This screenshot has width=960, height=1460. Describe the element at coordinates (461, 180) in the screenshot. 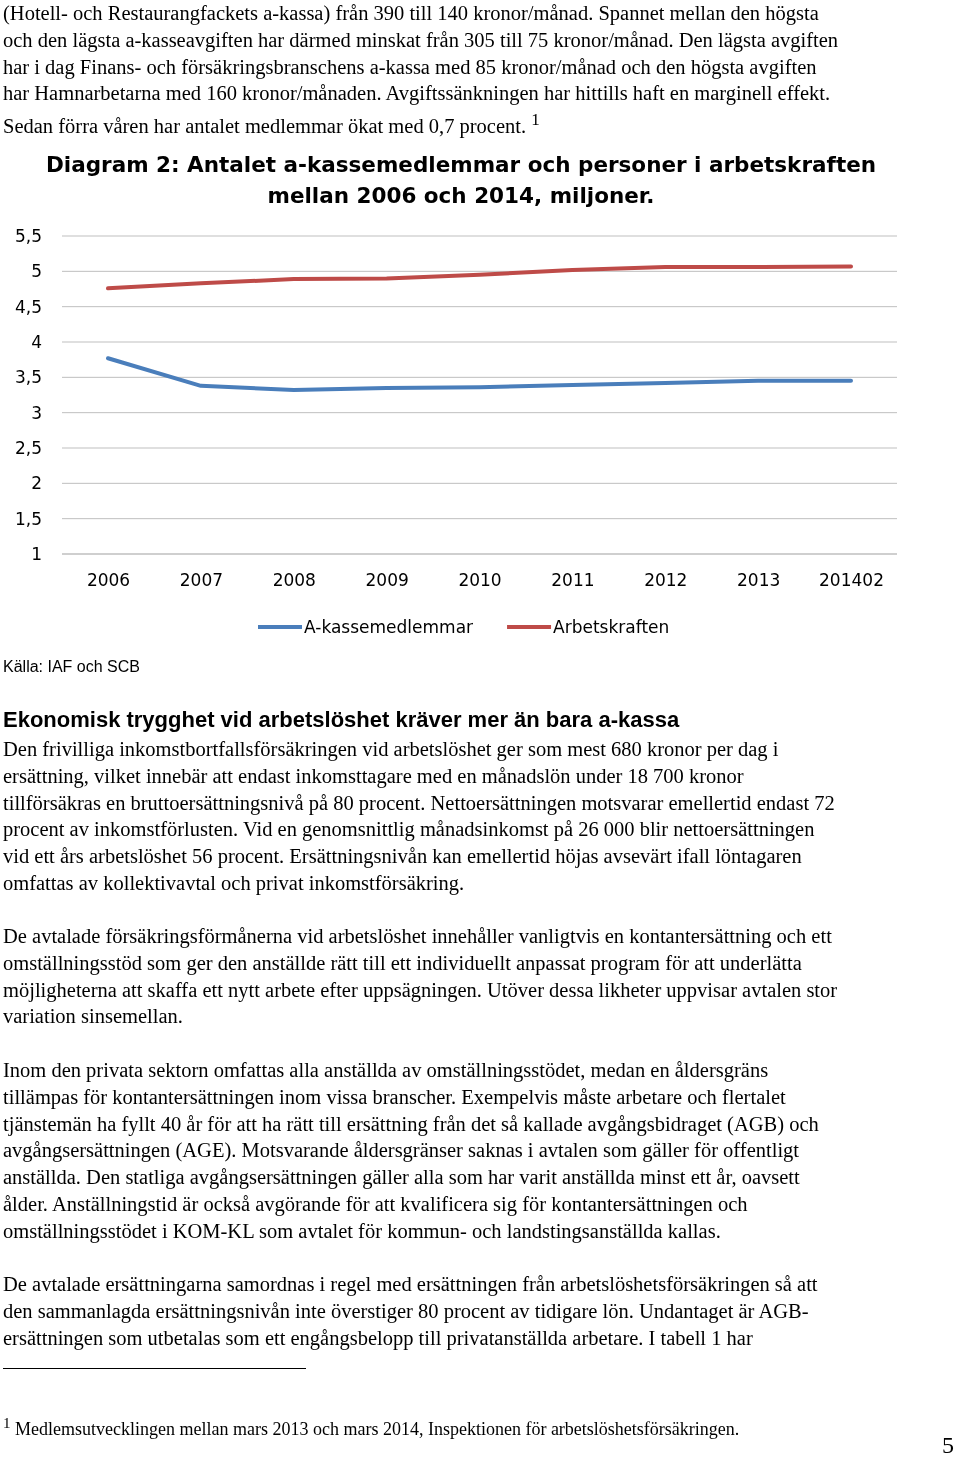

I see `chart-title: Diagram 2: Antalet a-kassemedlemmar och personer i arbetskraften mellan 2006 och 2014, miljoner.` at that location.